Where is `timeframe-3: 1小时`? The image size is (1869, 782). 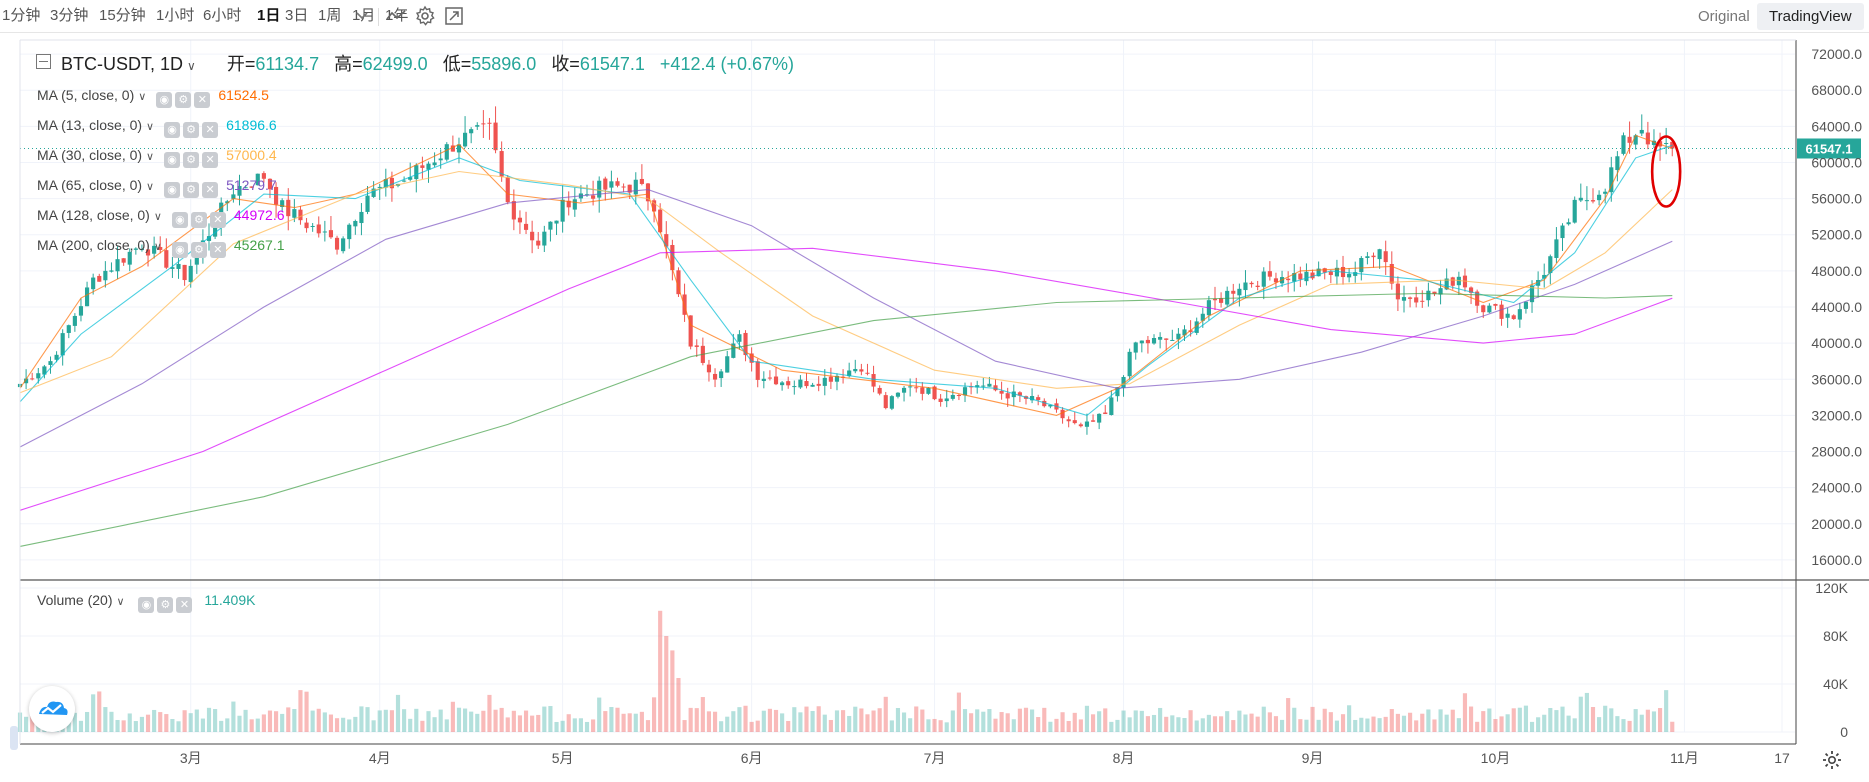
timeframe-3: 1小时 is located at coordinates (175, 15).